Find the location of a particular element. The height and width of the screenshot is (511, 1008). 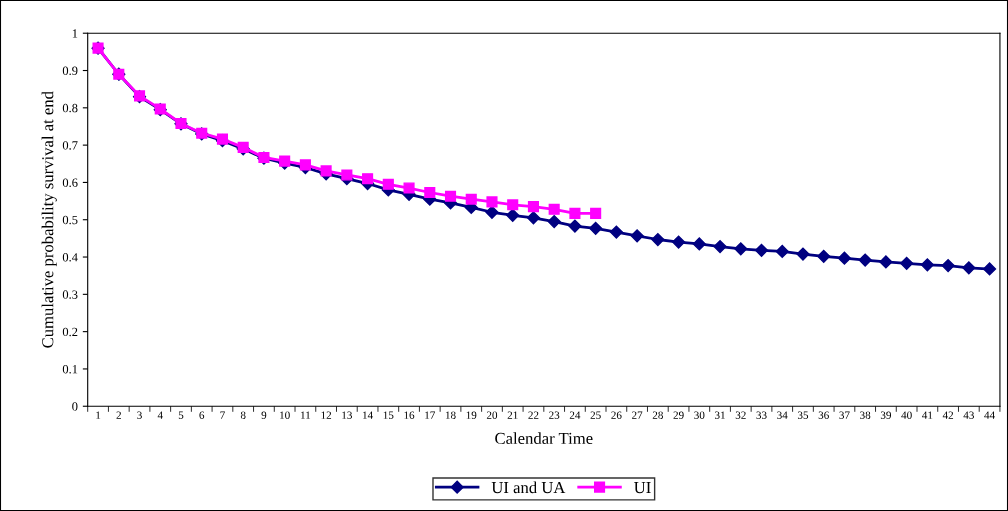

x-tick-label: 15 is located at coordinates (388, 415).